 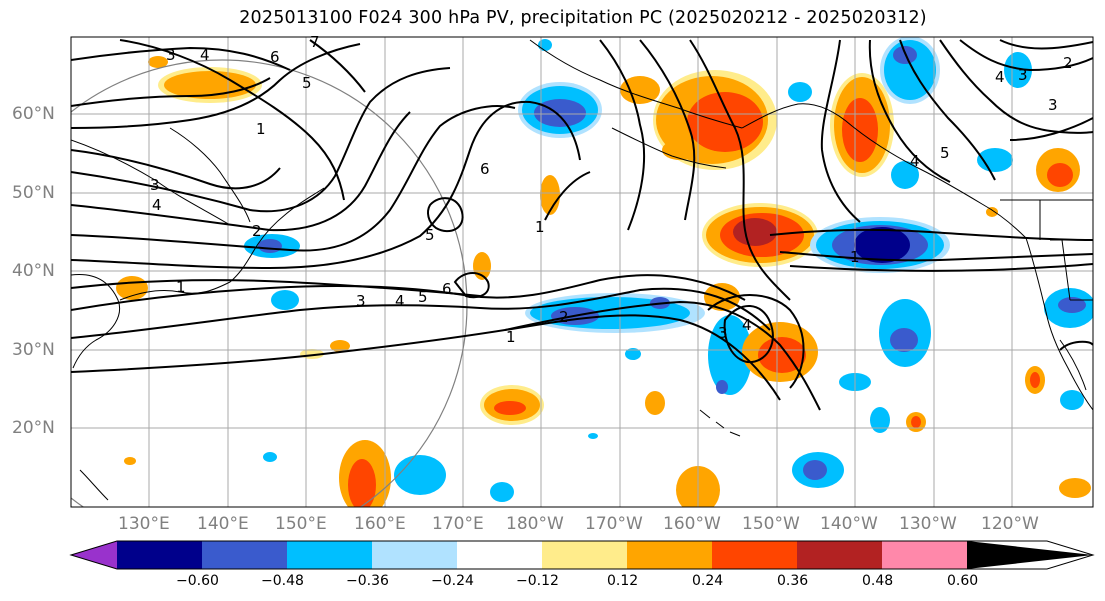 What do you see at coordinates (33, 428) in the screenshot?
I see `lat-label: 20°N` at bounding box center [33, 428].